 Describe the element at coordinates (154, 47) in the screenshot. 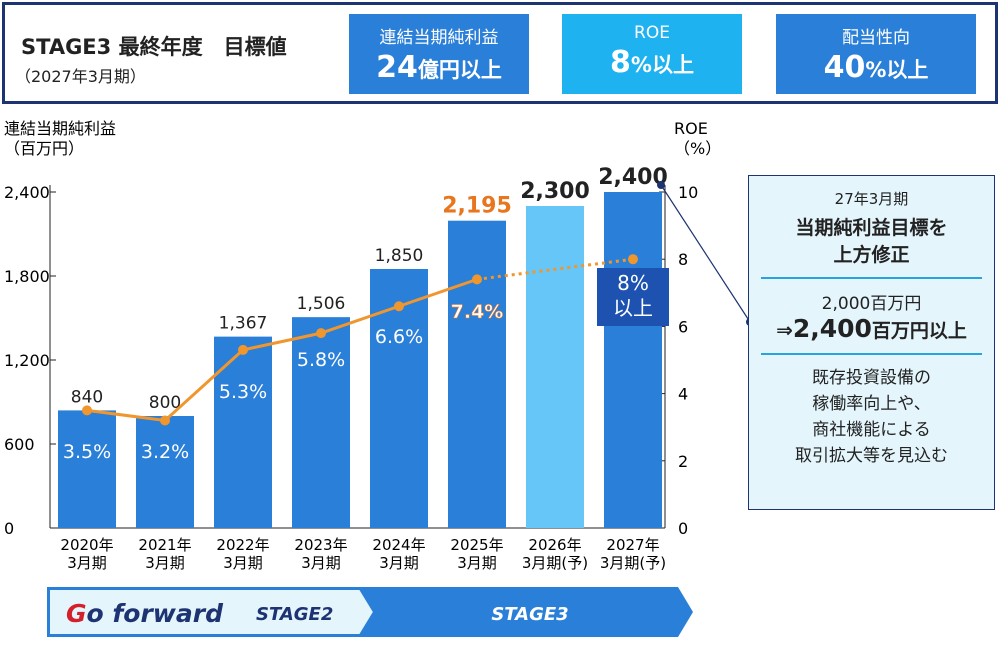

I see `header-title: STAGE3 最終年度 目標値` at that location.